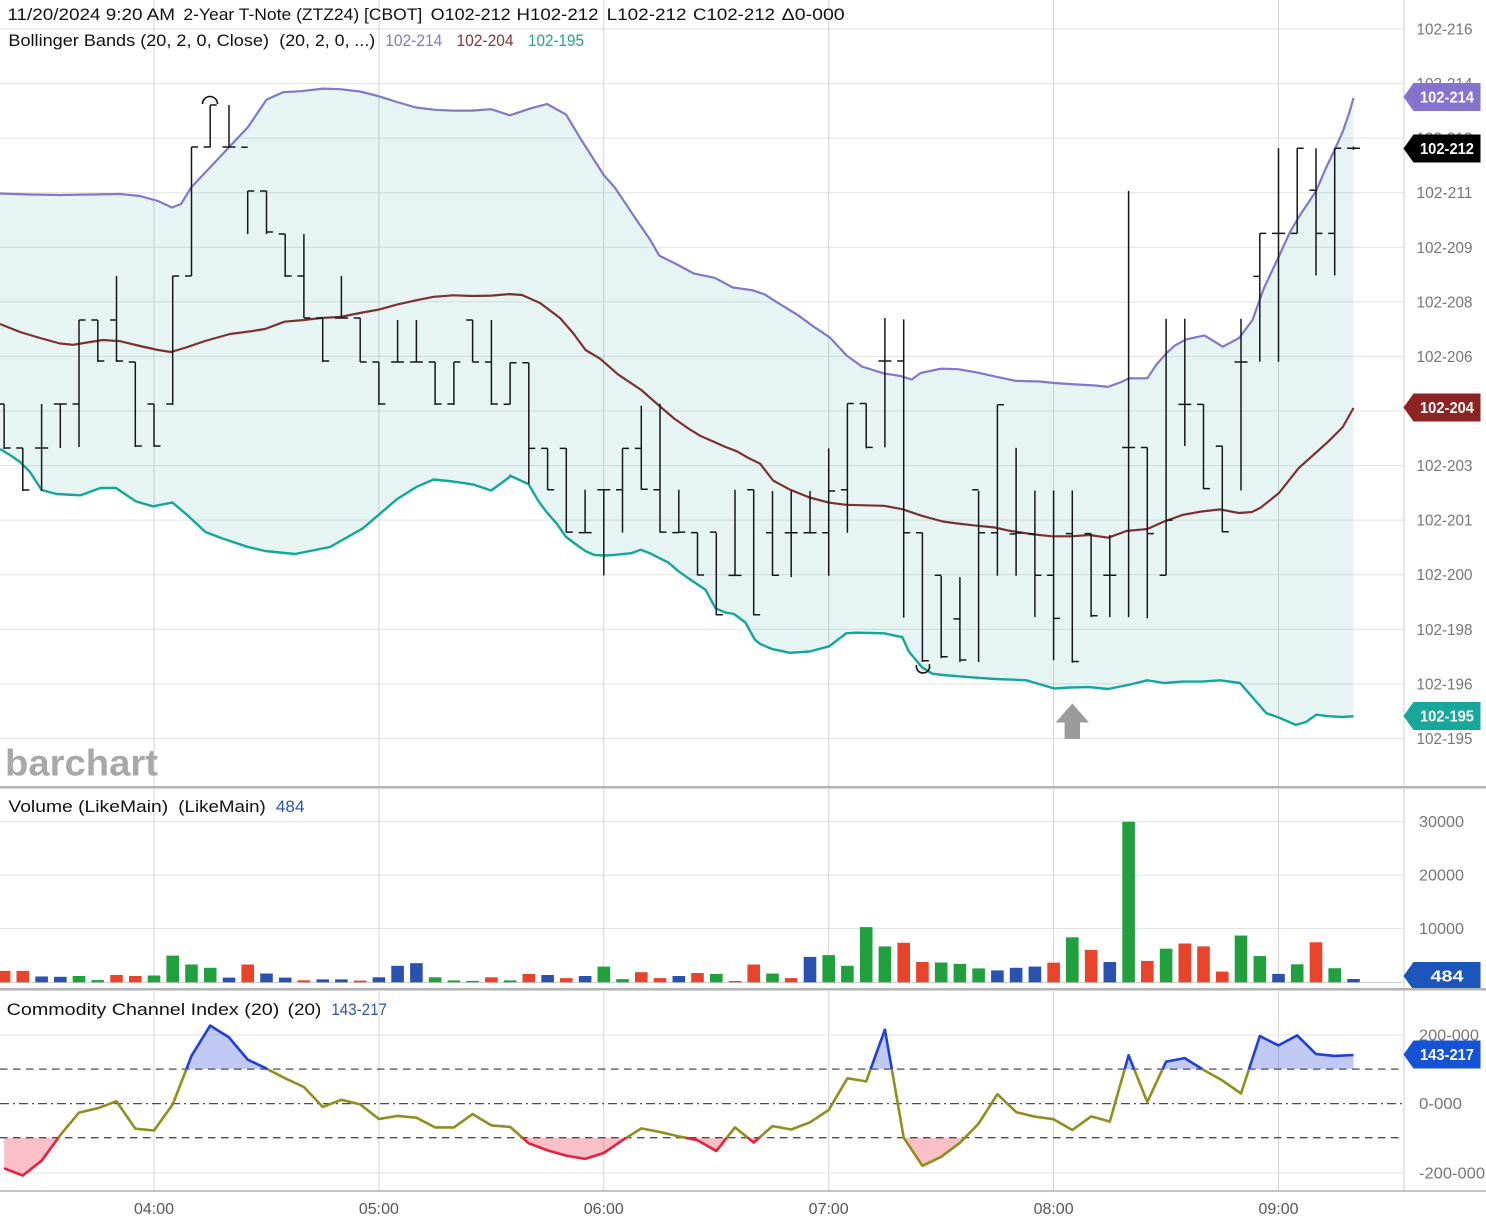 The image size is (1486, 1231). Describe the element at coordinates (813, 15) in the screenshot. I see `svg-text: Δ0-000` at that location.